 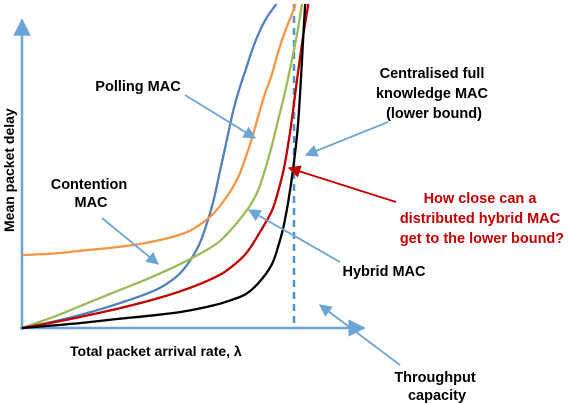 I want to click on polling-label: Polling MAC, so click(x=138, y=87).